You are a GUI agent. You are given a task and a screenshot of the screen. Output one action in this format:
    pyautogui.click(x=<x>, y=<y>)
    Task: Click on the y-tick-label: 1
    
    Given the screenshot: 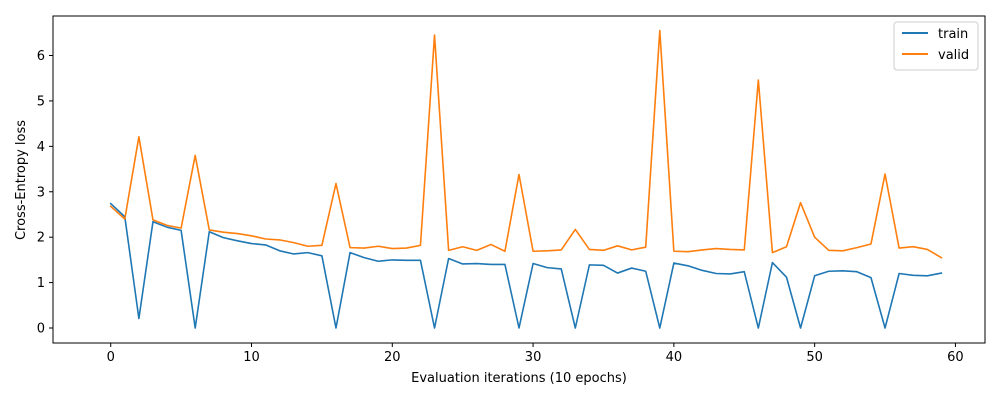 What is the action you would take?
    pyautogui.click(x=41, y=283)
    